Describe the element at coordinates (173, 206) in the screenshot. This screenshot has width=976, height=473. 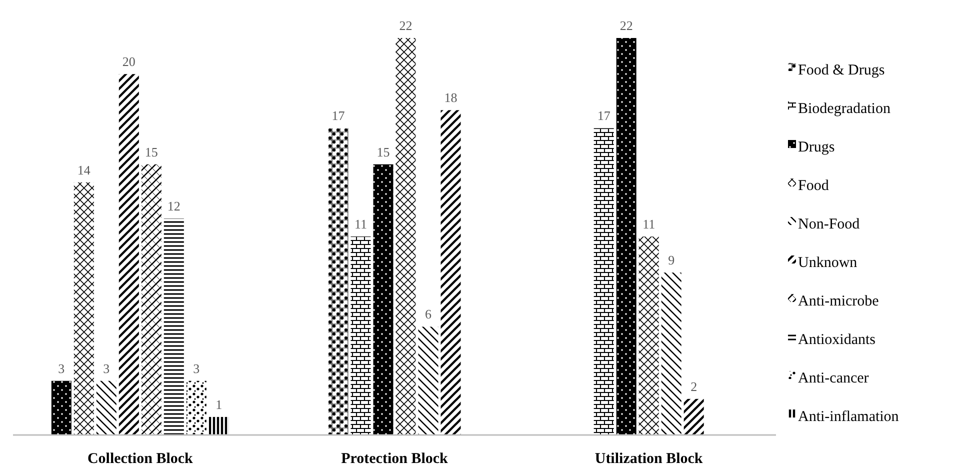
I see `data-label: 12` at that location.